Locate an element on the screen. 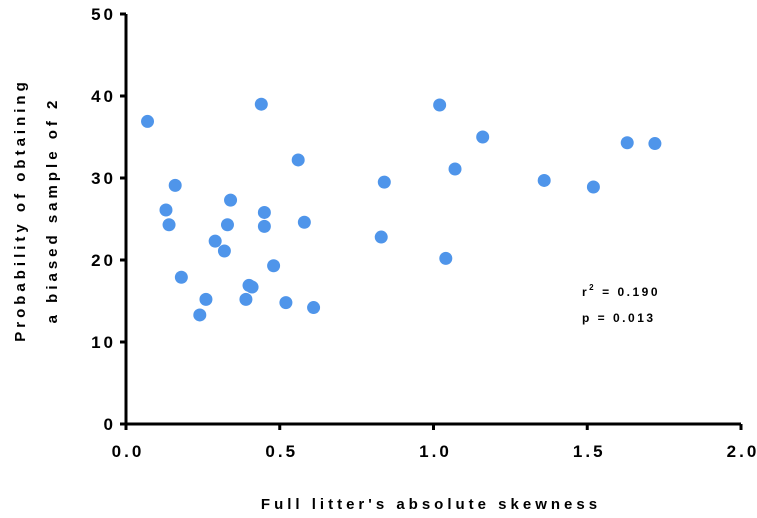  x-tick-label: 1.5 is located at coordinates (589, 451).